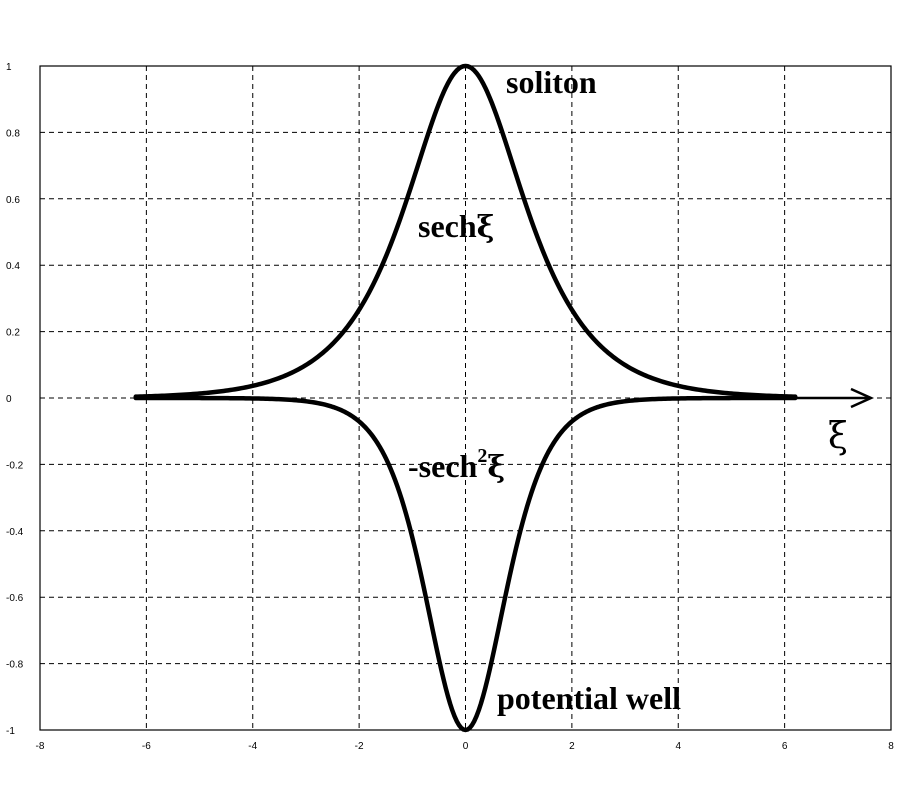 The image size is (900, 800). What do you see at coordinates (15, 465) in the screenshot?
I see `y-tick-label: -0.2` at bounding box center [15, 465].